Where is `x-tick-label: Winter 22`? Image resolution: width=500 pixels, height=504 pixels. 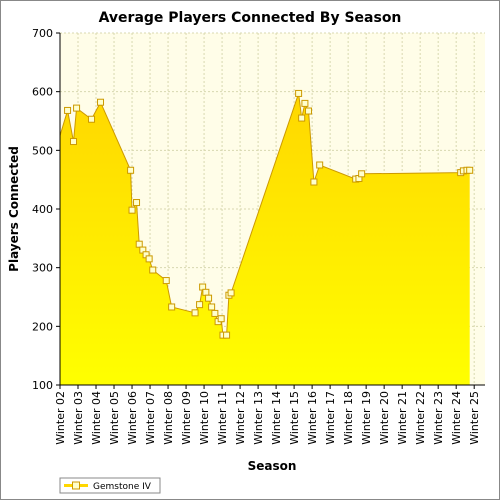
x-tick-label: Winter 22 is located at coordinates (420, 418).